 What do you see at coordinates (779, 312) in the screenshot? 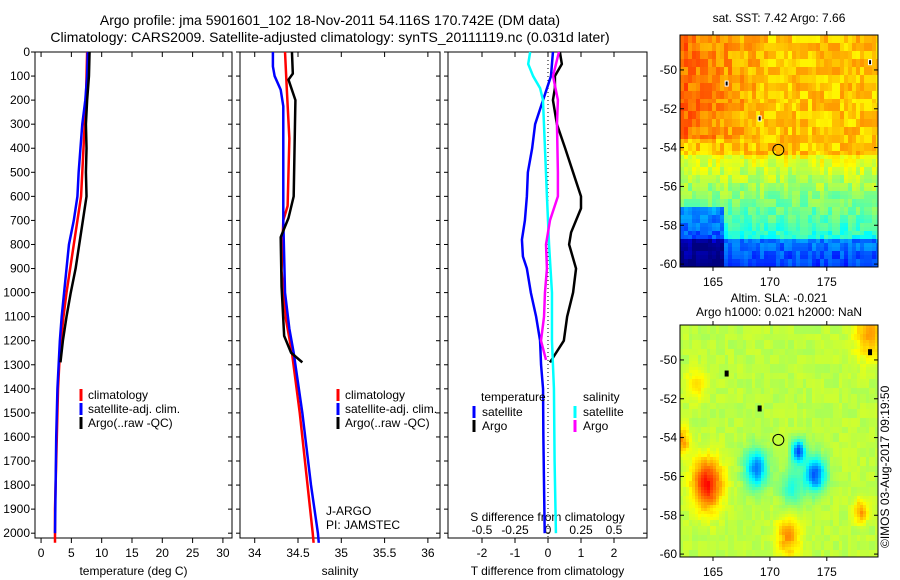
I see `map-title: Argo h1000: 0.021 h2000: NaN` at bounding box center [779, 312].